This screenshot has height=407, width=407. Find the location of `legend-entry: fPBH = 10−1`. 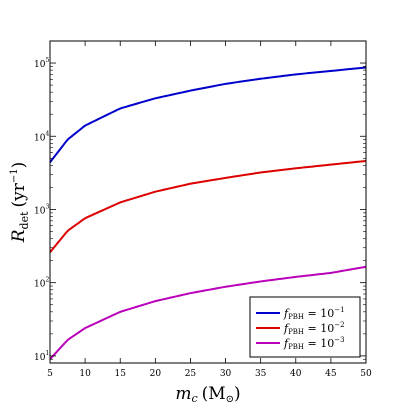

legend-entry: fPBH = 10−1 is located at coordinates (300, 313).